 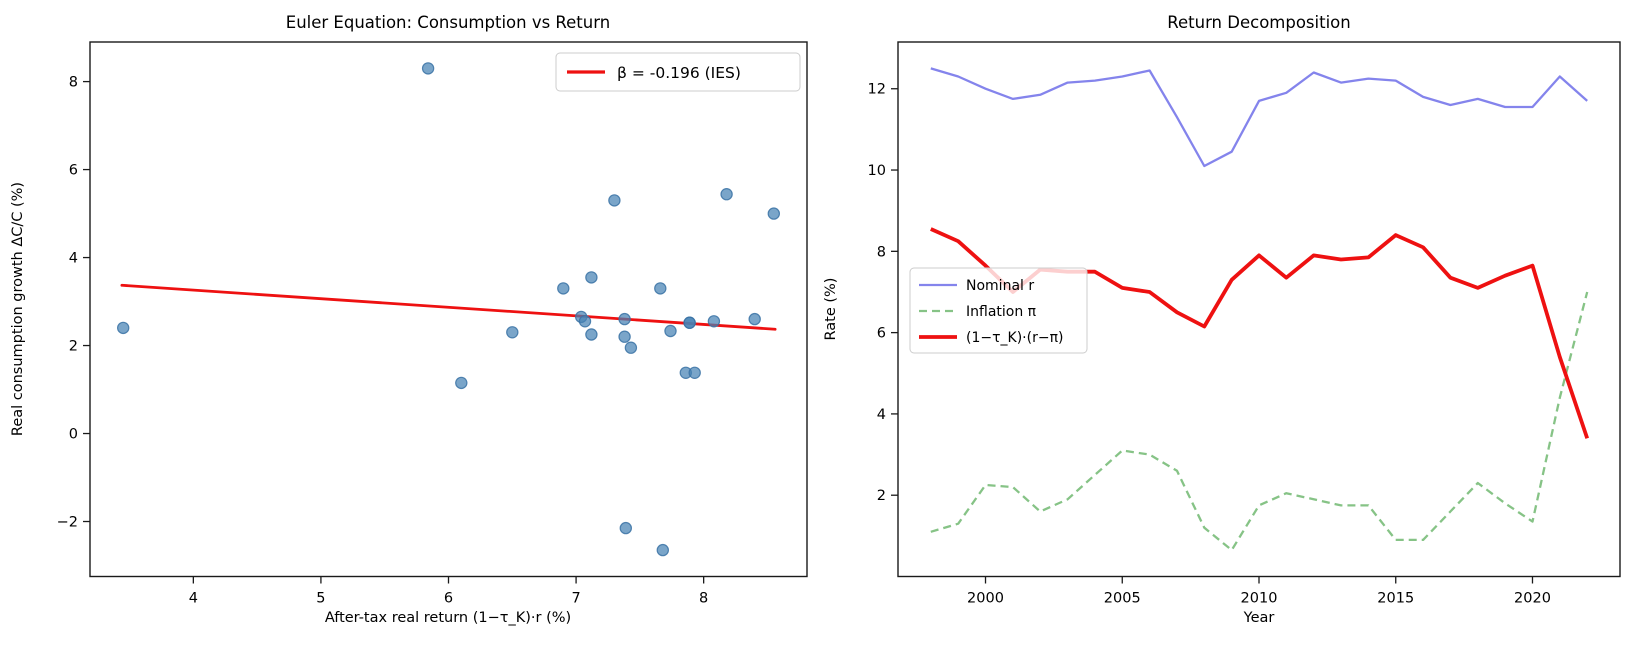 I want to click on y-tick-label: 12, so click(x=877, y=90).